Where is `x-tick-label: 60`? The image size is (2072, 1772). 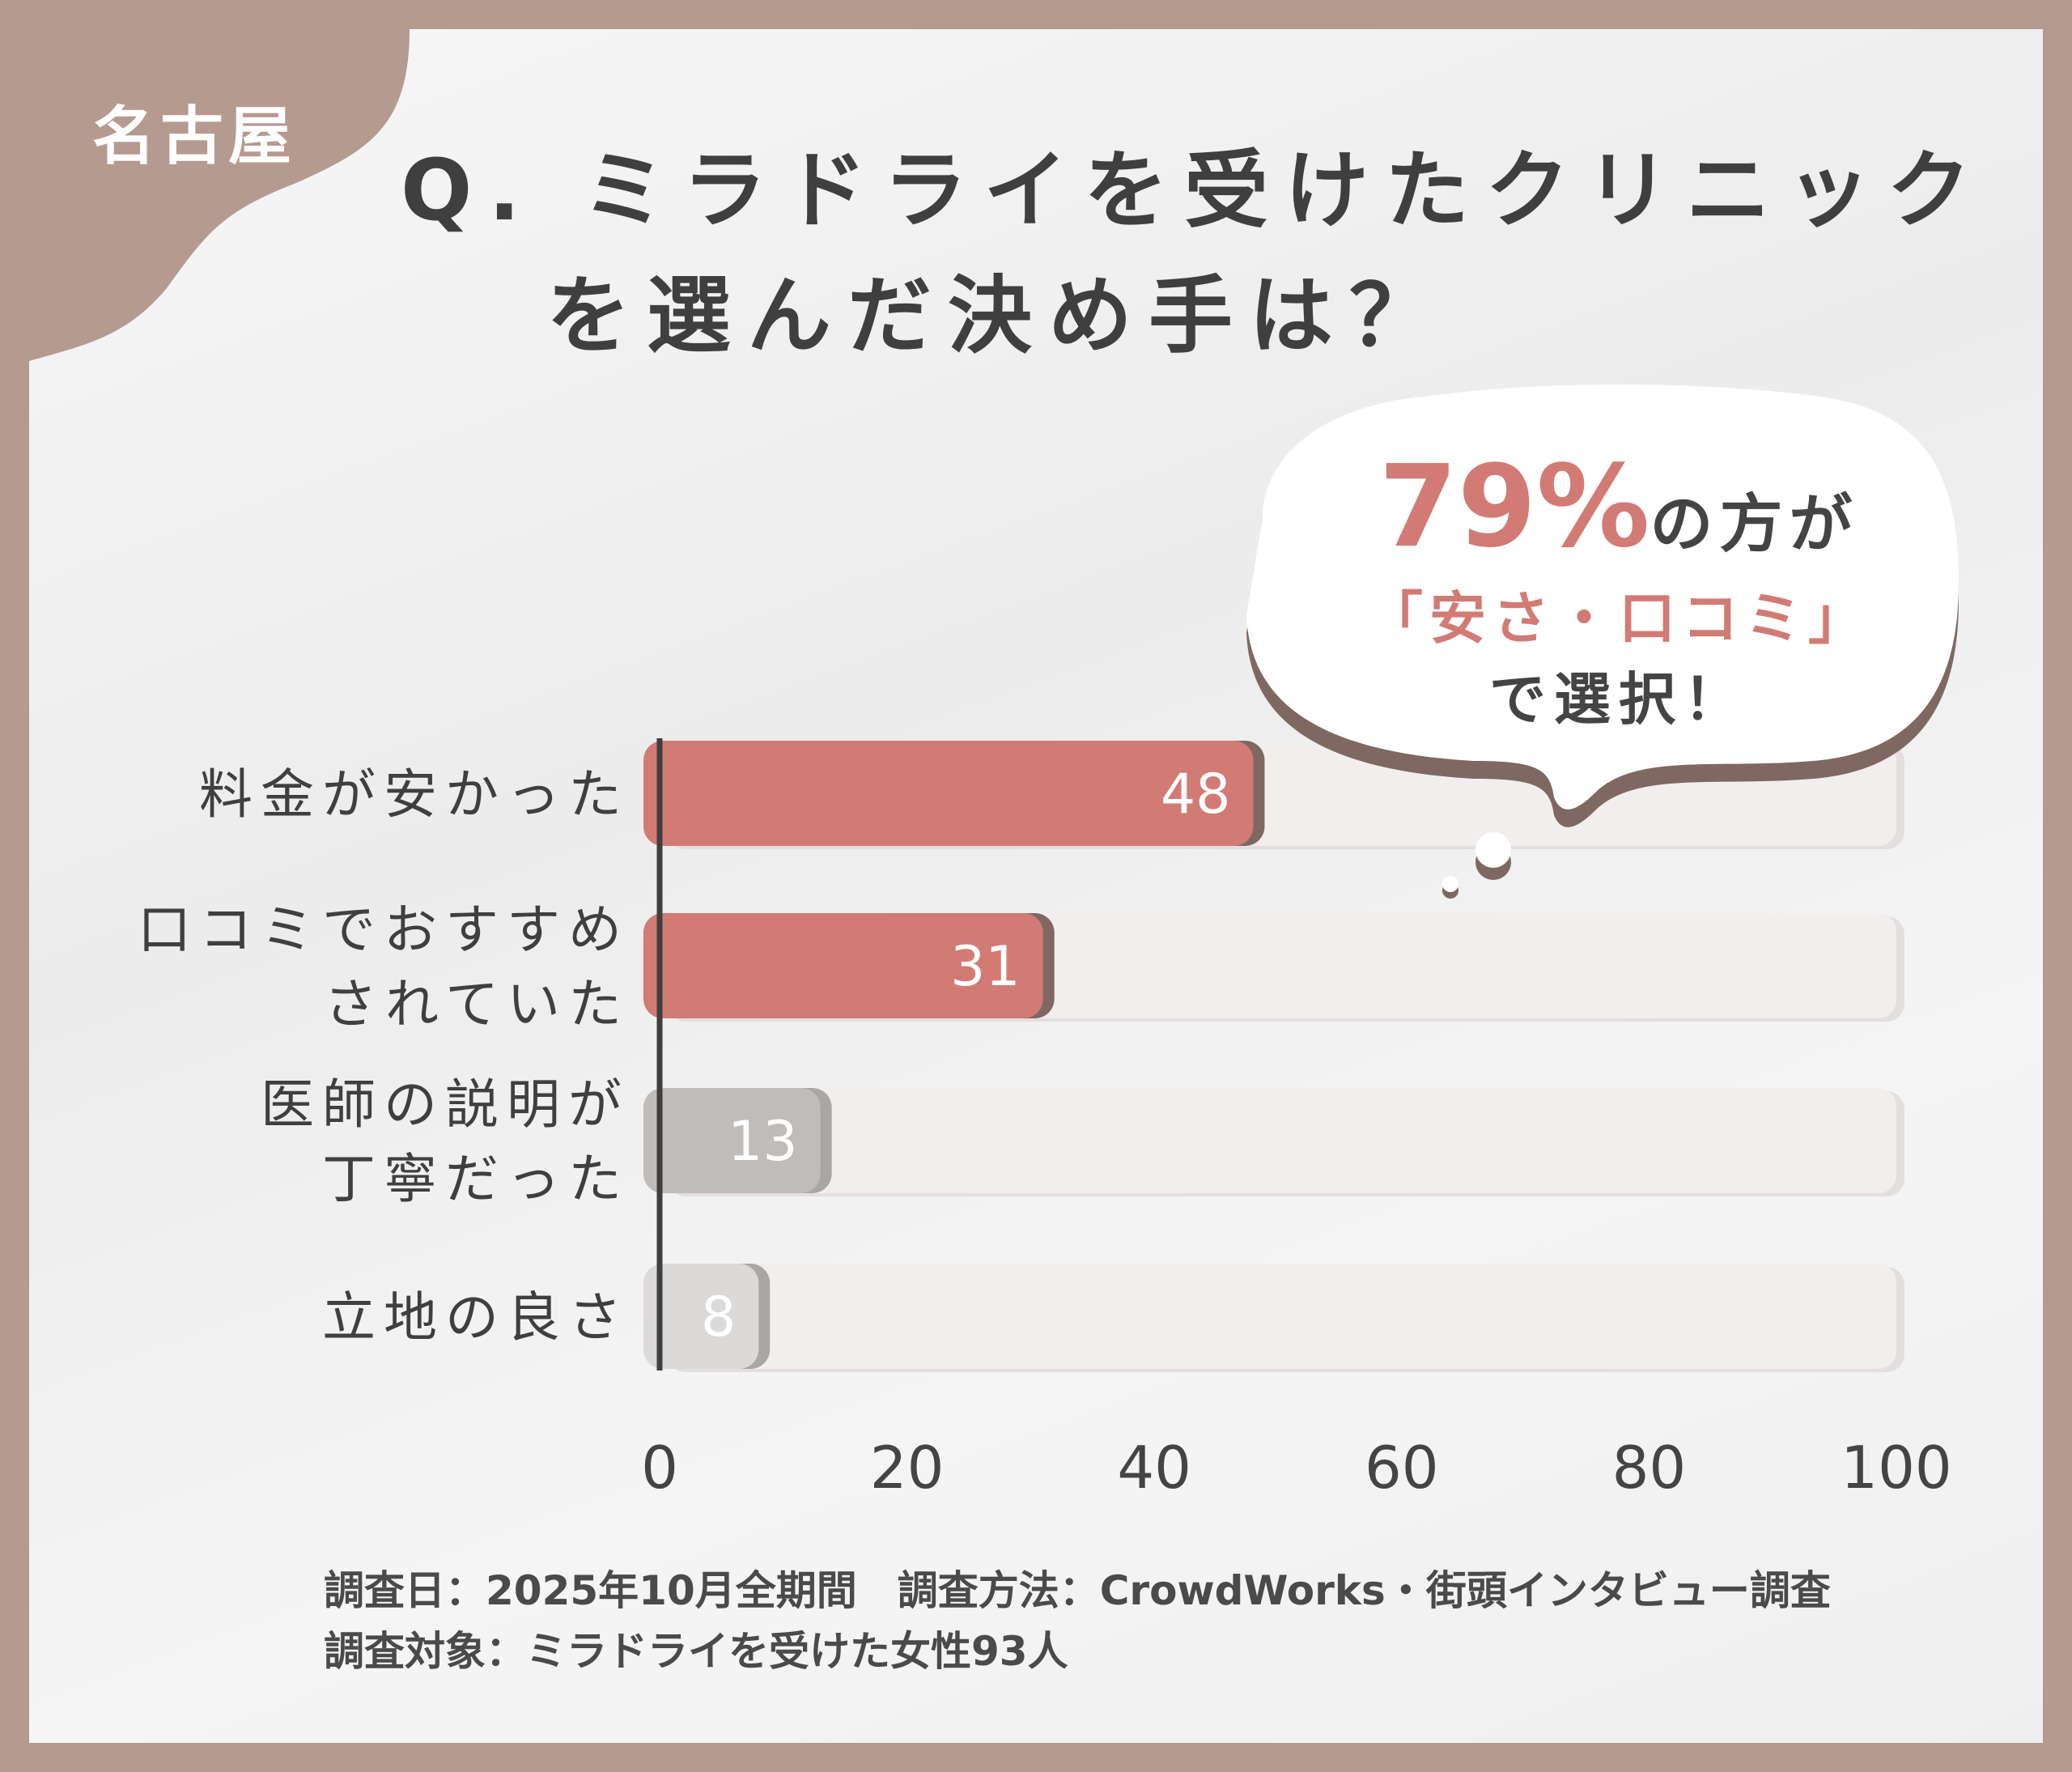 x-tick-label: 60 is located at coordinates (1402, 1468).